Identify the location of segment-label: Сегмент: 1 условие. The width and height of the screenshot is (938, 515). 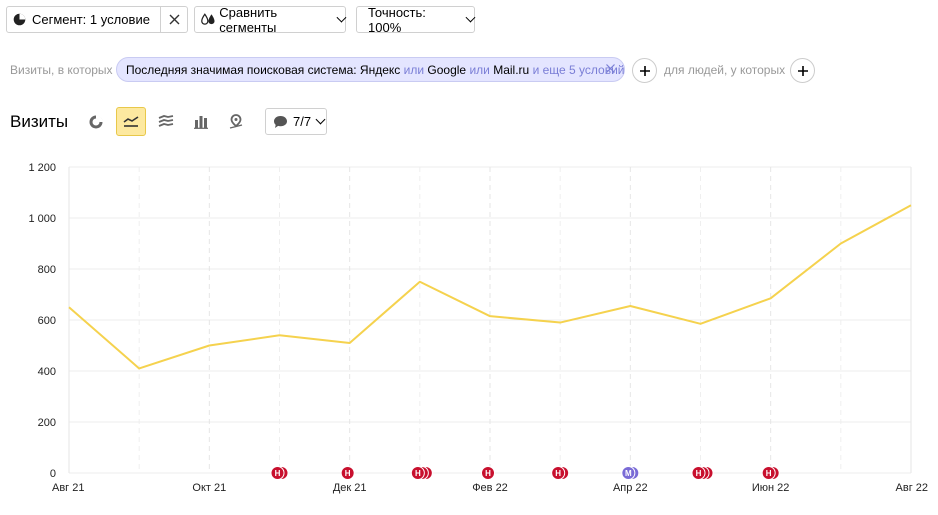
(91, 19).